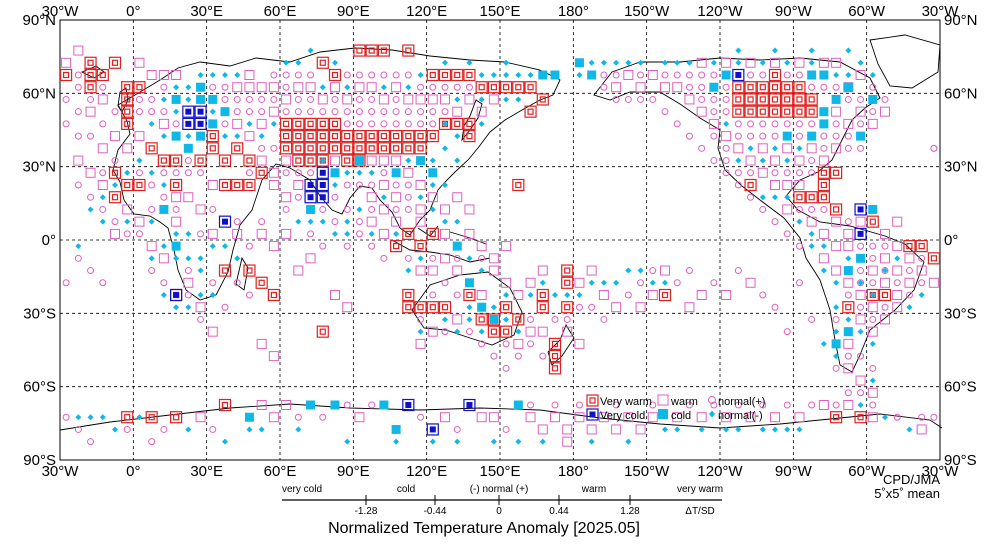  Describe the element at coordinates (794, 11) in the screenshot. I see `longitude-label-top: 90°W` at that location.